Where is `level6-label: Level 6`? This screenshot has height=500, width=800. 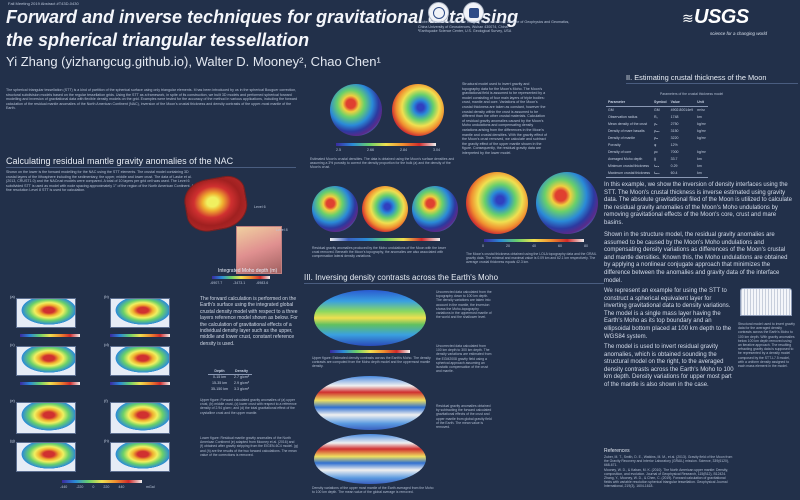 level6-label: Level 6 is located at coordinates (260, 207).